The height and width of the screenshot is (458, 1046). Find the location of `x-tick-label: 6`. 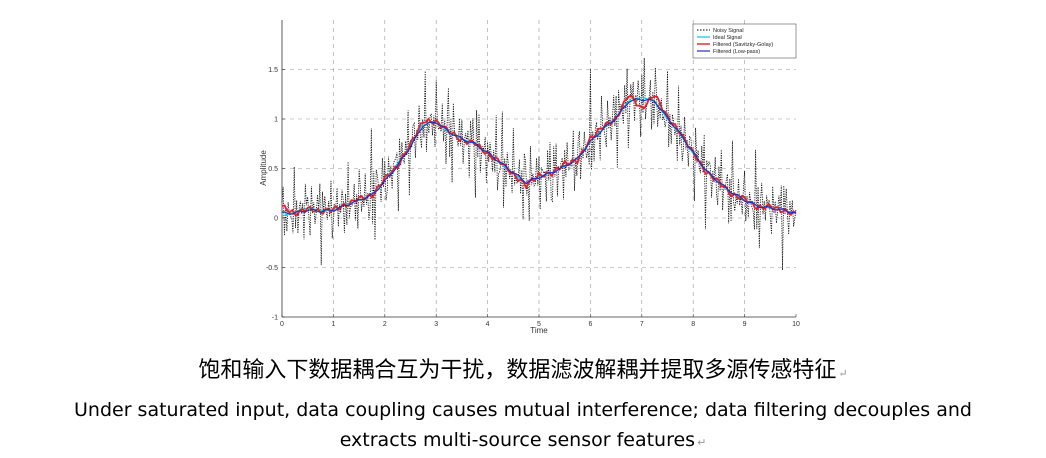

x-tick-label: 6 is located at coordinates (590, 324).